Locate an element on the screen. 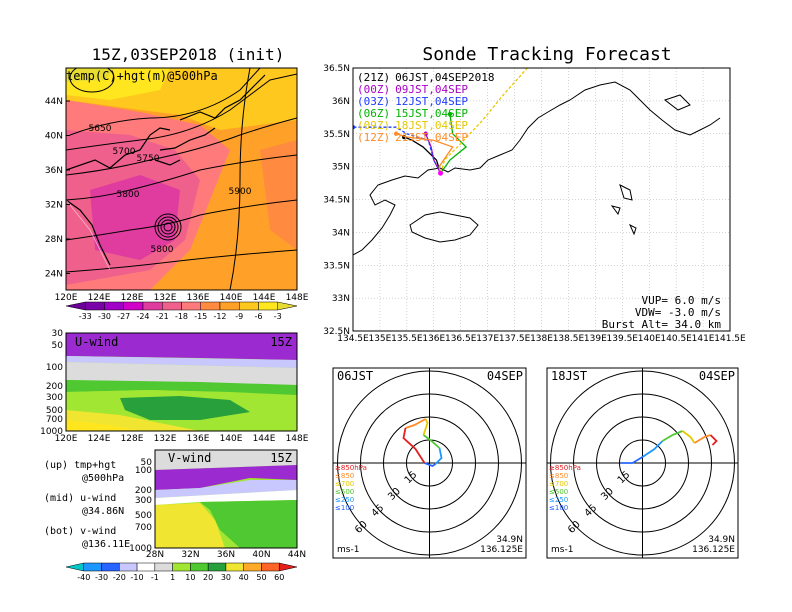 This screenshot has height=612, width=792. legend-entry: (06Z) 15JST,04SEP is located at coordinates (412, 113).